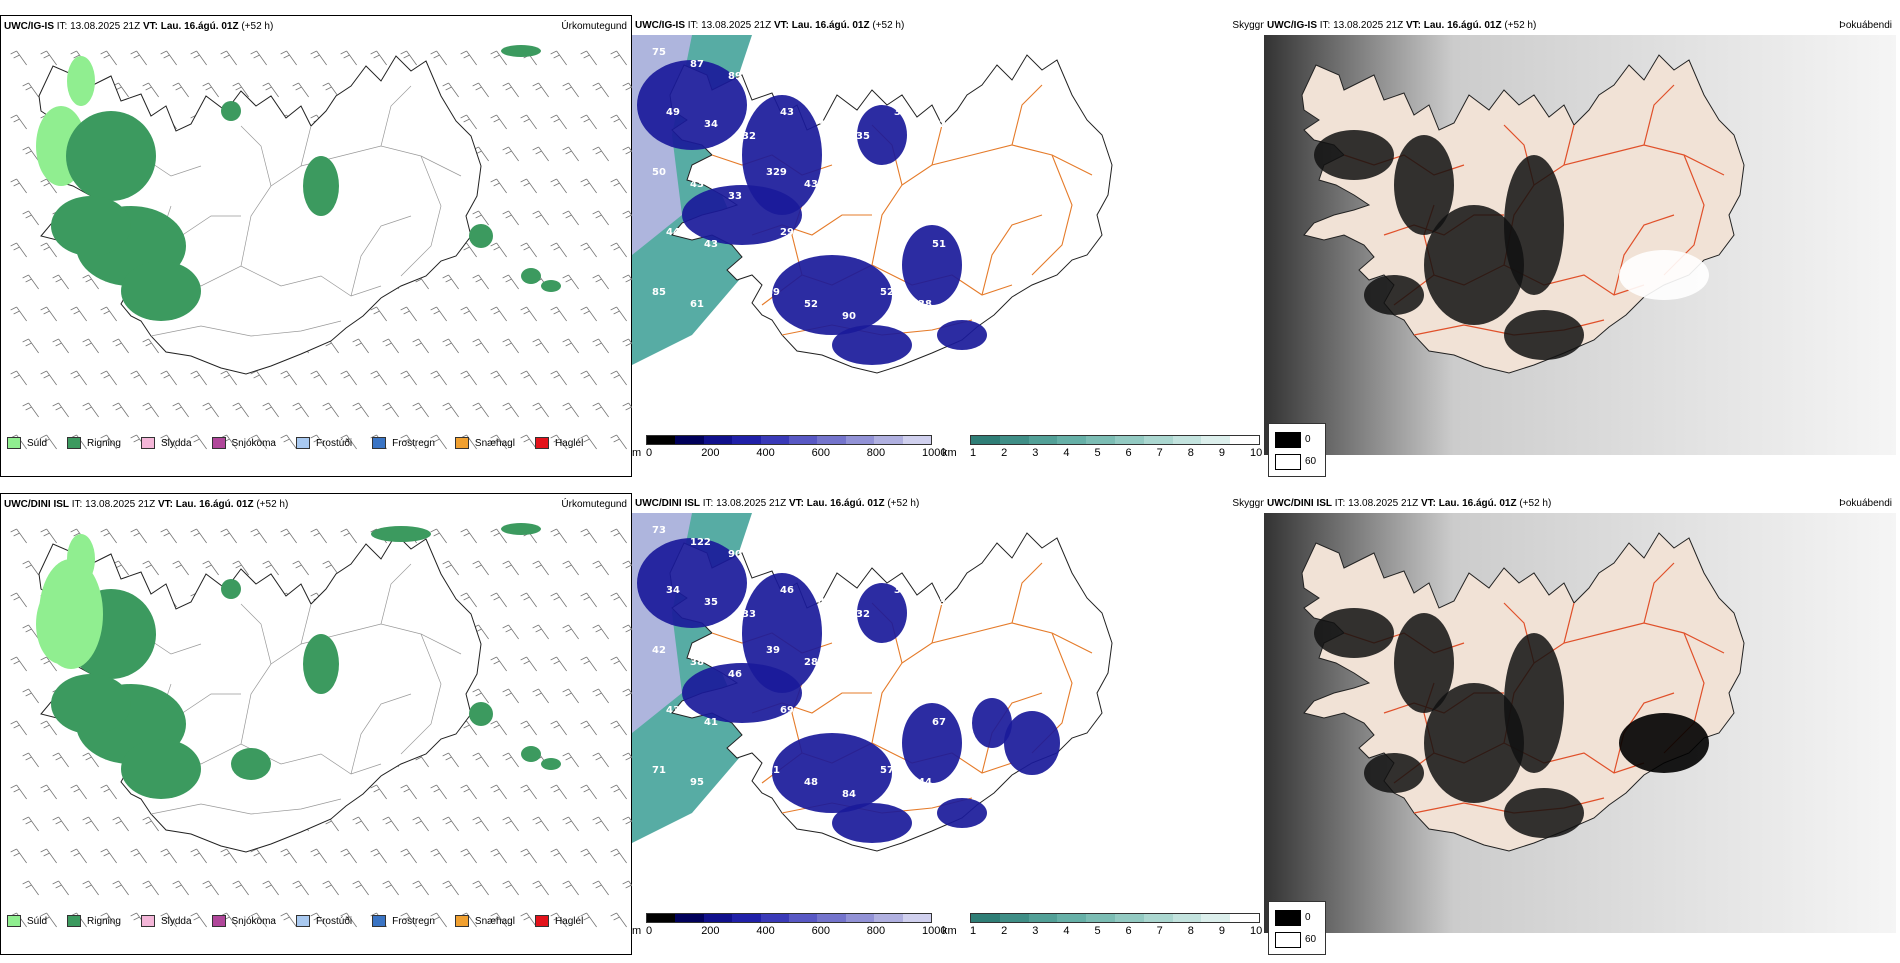 The image size is (1900, 963). What do you see at coordinates (811, 304) in the screenshot?
I see `ceiling-value-label: 52` at bounding box center [811, 304].